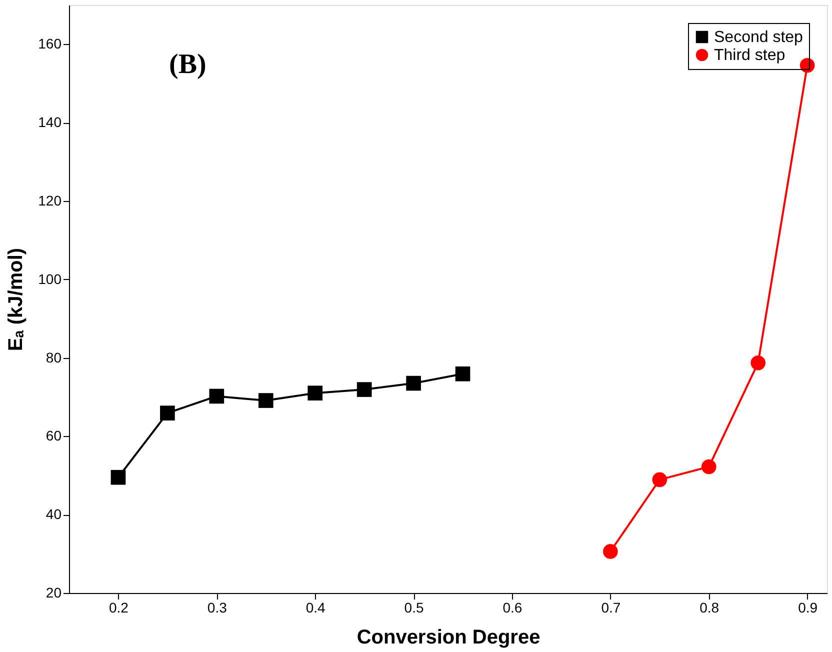  Describe the element at coordinates (316, 608) in the screenshot. I see `x-tick-label: 0.4` at that location.